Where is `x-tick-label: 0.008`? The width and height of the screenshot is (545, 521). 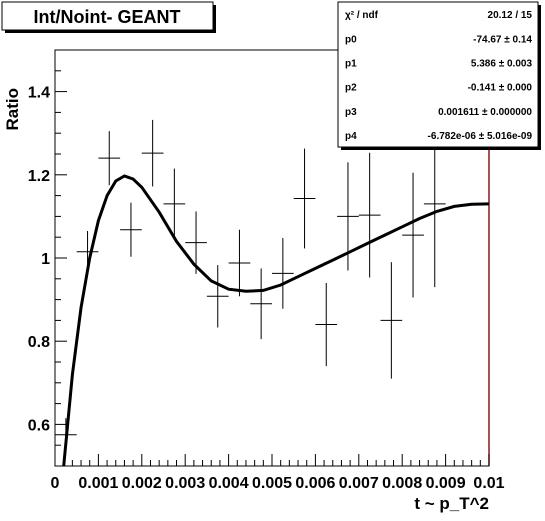 x-tick-label: 0.008 is located at coordinates (402, 483).